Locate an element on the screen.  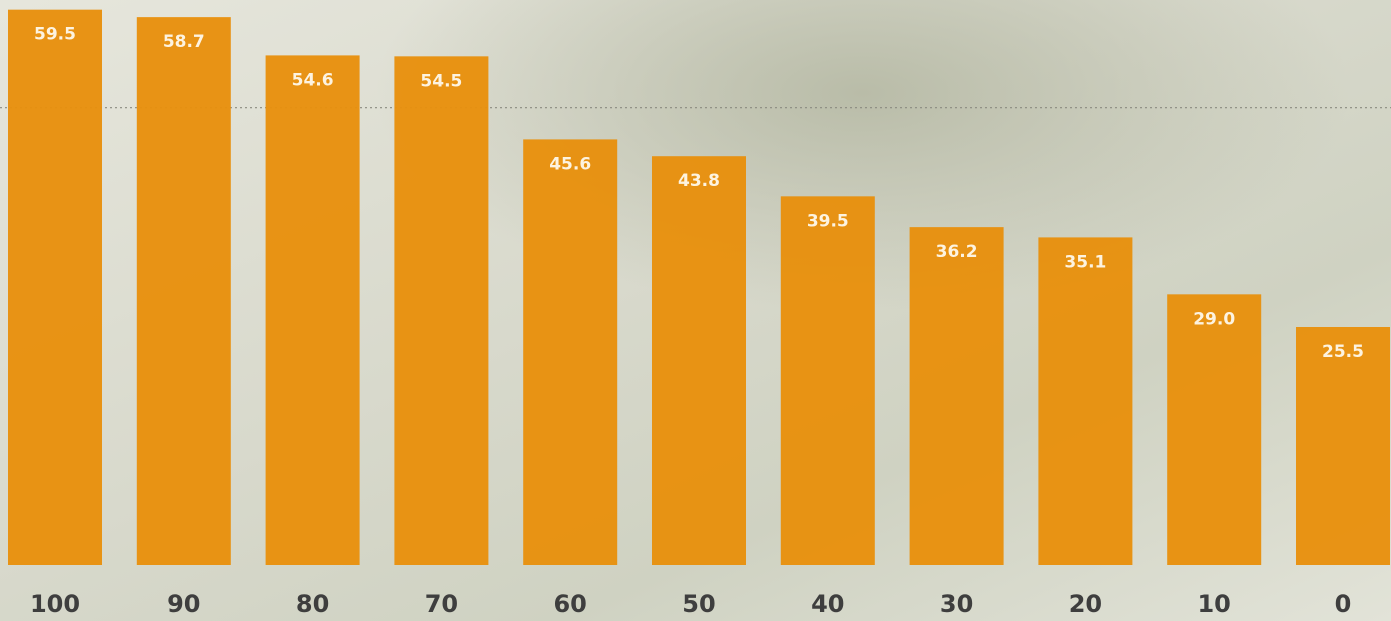
value-label: 45.6 is located at coordinates (570, 164).